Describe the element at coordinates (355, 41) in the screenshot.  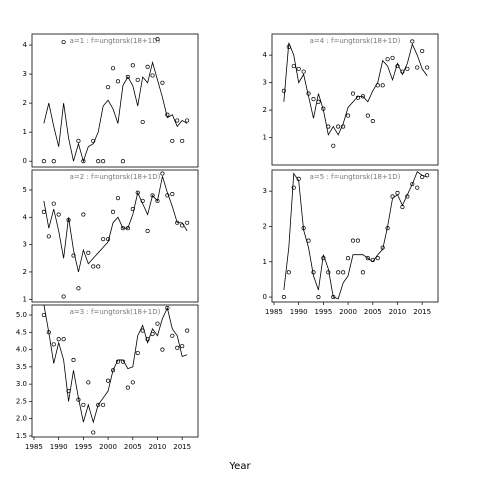
I see `panel-title: a=4 : f=ungtorsk(18+1D)` at that location.